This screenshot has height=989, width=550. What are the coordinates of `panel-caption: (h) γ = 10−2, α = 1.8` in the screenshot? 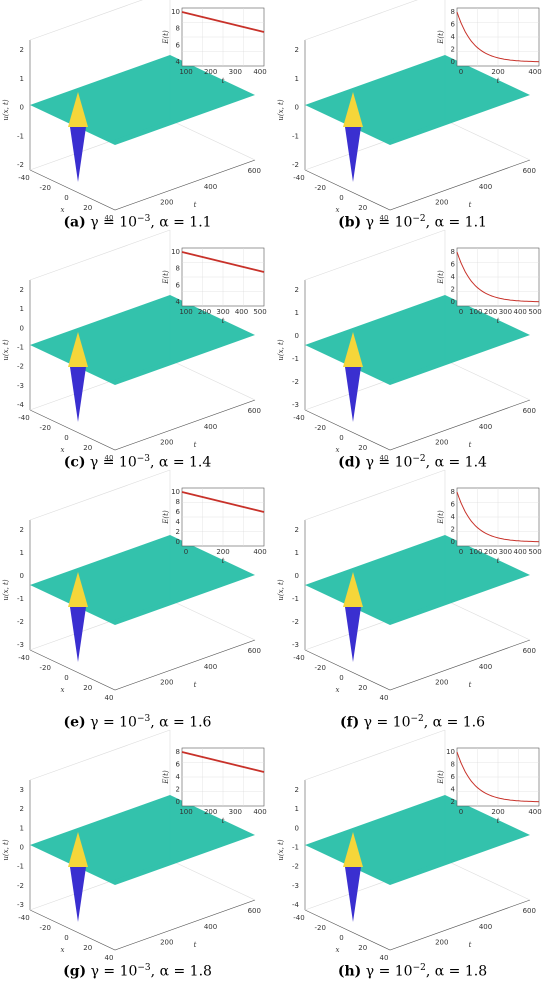 It's located at (412, 971).